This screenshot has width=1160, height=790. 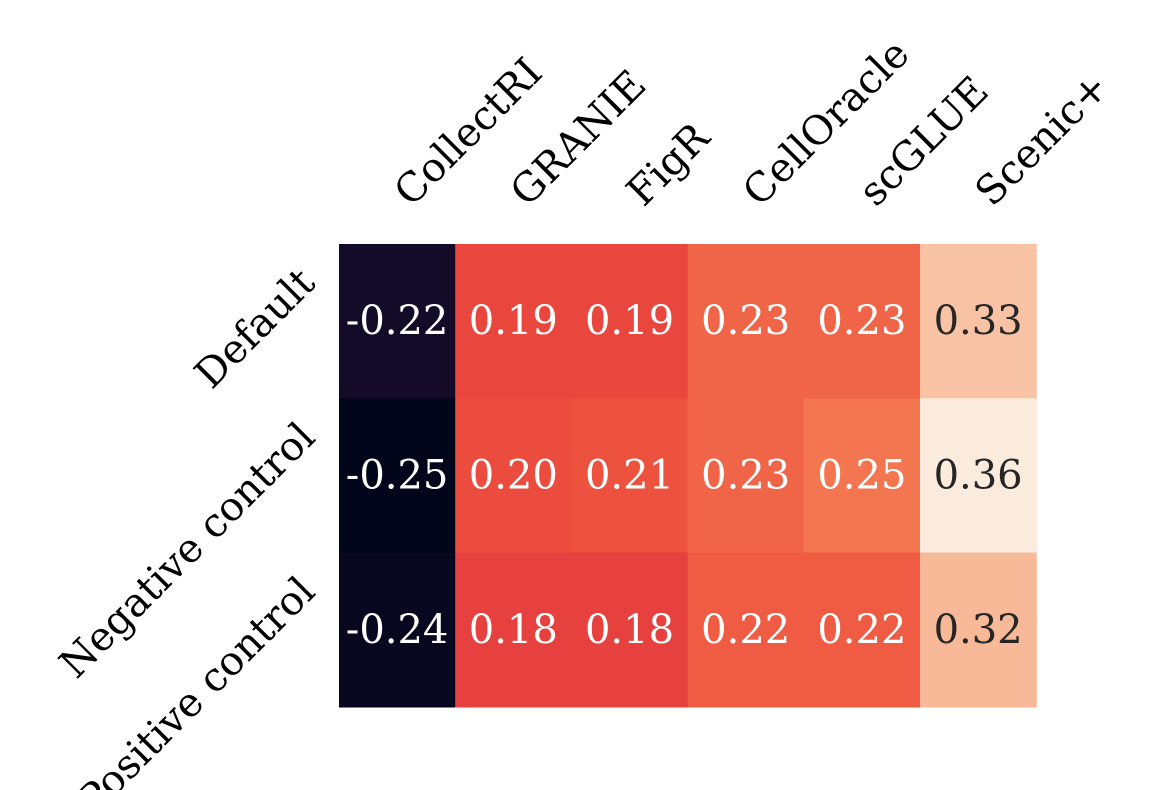 I want to click on heatmap-cell-positive-control-granie, so click(x=513, y=630).